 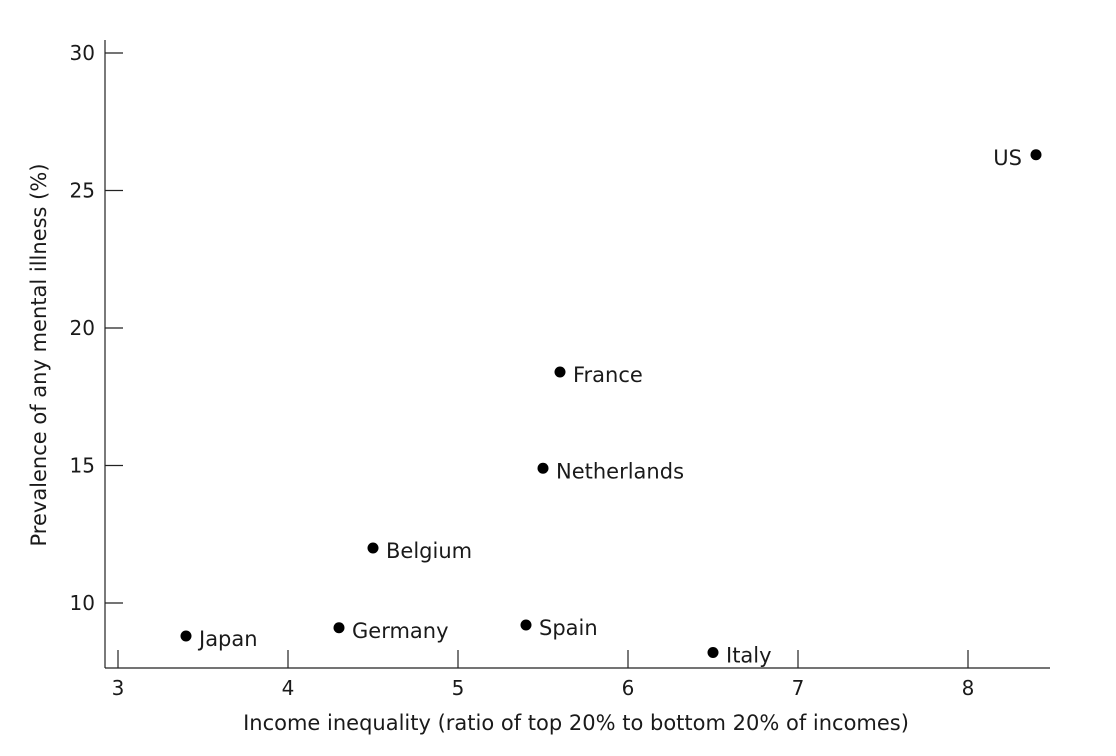 What do you see at coordinates (82, 328) in the screenshot?
I see `y-tick-label: 20` at bounding box center [82, 328].